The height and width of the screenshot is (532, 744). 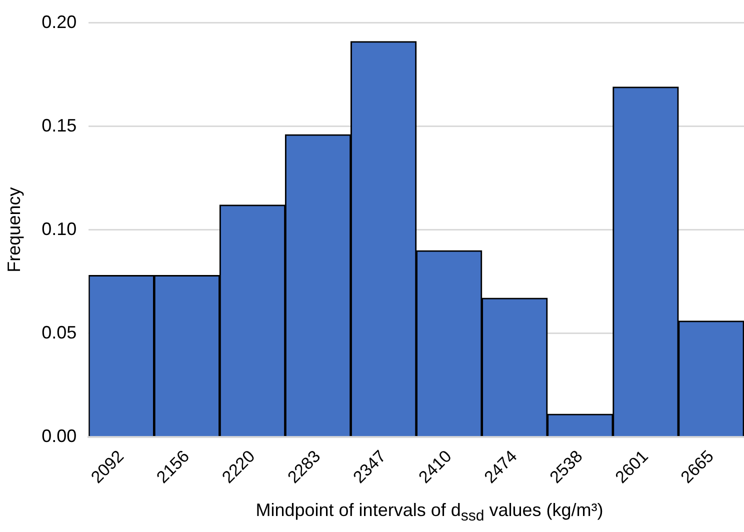 What do you see at coordinates (14, 229) in the screenshot?
I see `y-axis-title: Frequency` at bounding box center [14, 229].